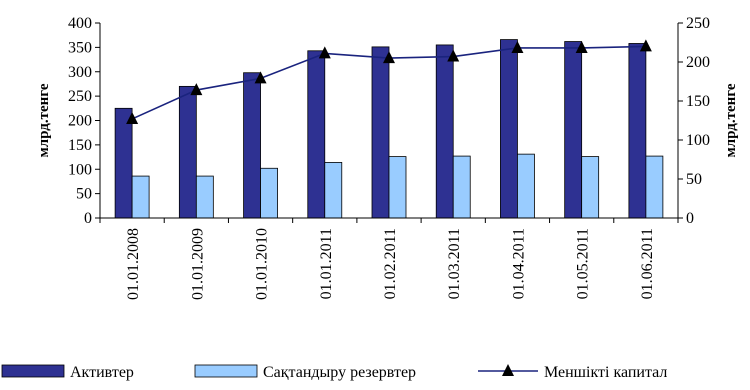  I want to click on y-left-axis-title: млрд.тенге, so click(44, 120).